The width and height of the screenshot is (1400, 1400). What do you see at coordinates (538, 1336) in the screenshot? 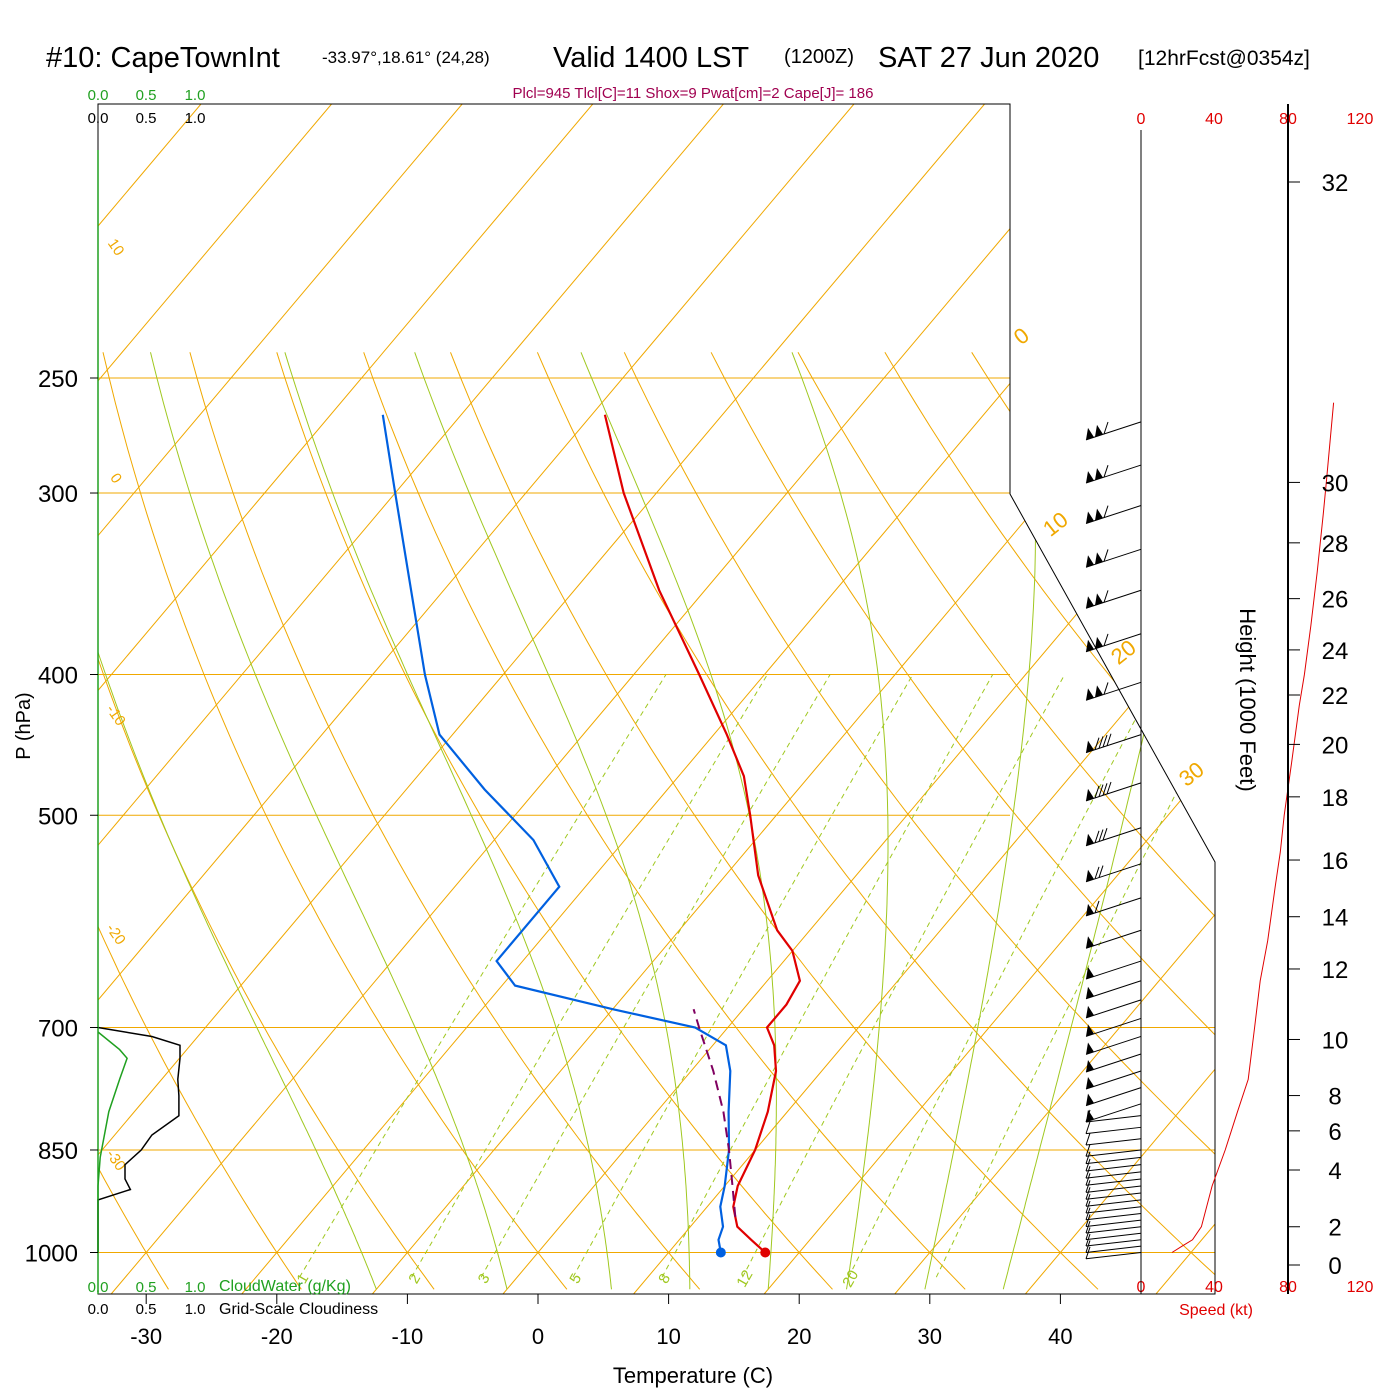
I see `temperature-tick-label: 0` at bounding box center [538, 1336].